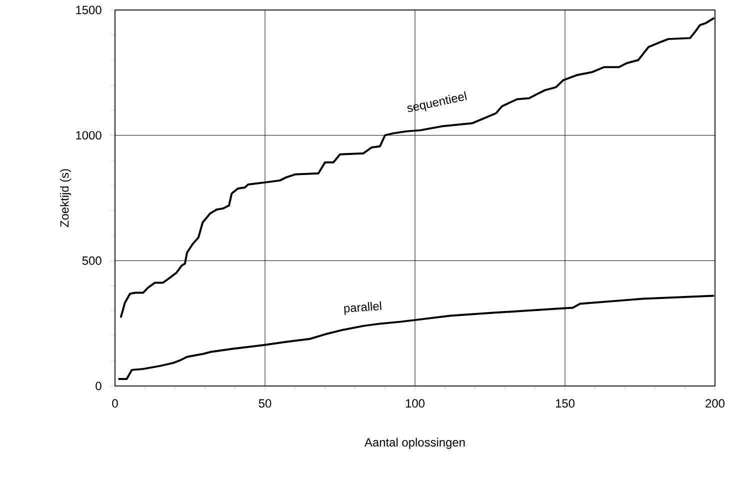  I want to click on y-tick-label: 1500, so click(89, 10).